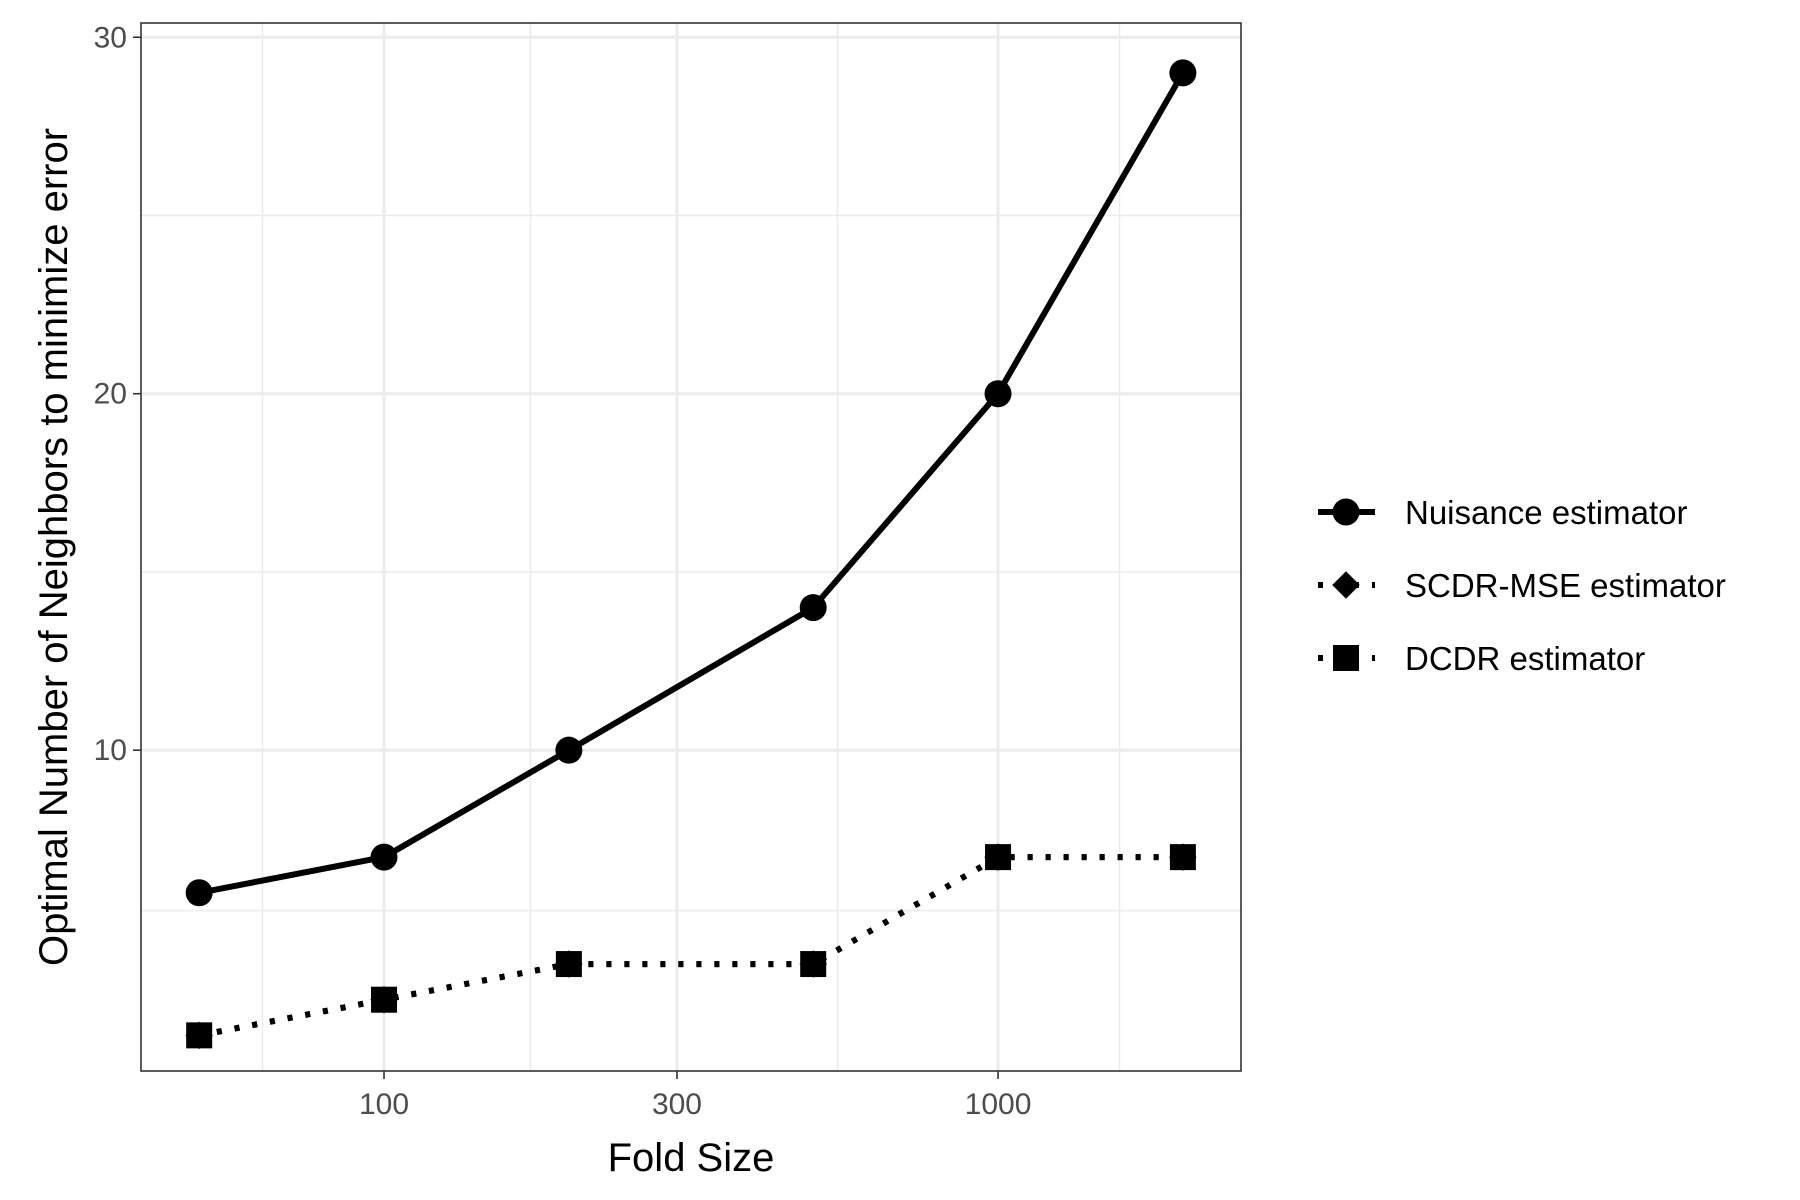  I want to click on legend-item: Nuisance estimator, so click(1502, 512).